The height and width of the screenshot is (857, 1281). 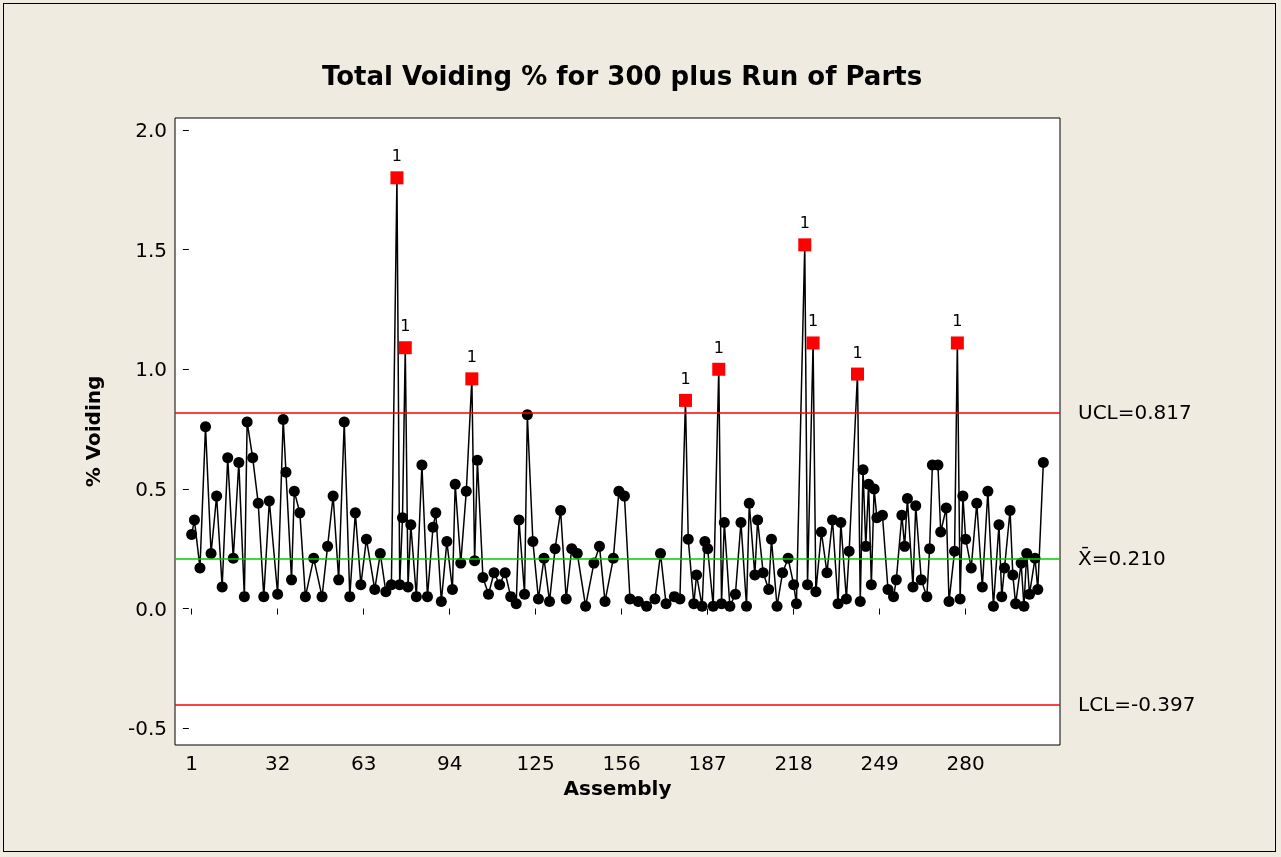 What do you see at coordinates (449, 763) in the screenshot?
I see `x-tick-label: 94` at bounding box center [449, 763].